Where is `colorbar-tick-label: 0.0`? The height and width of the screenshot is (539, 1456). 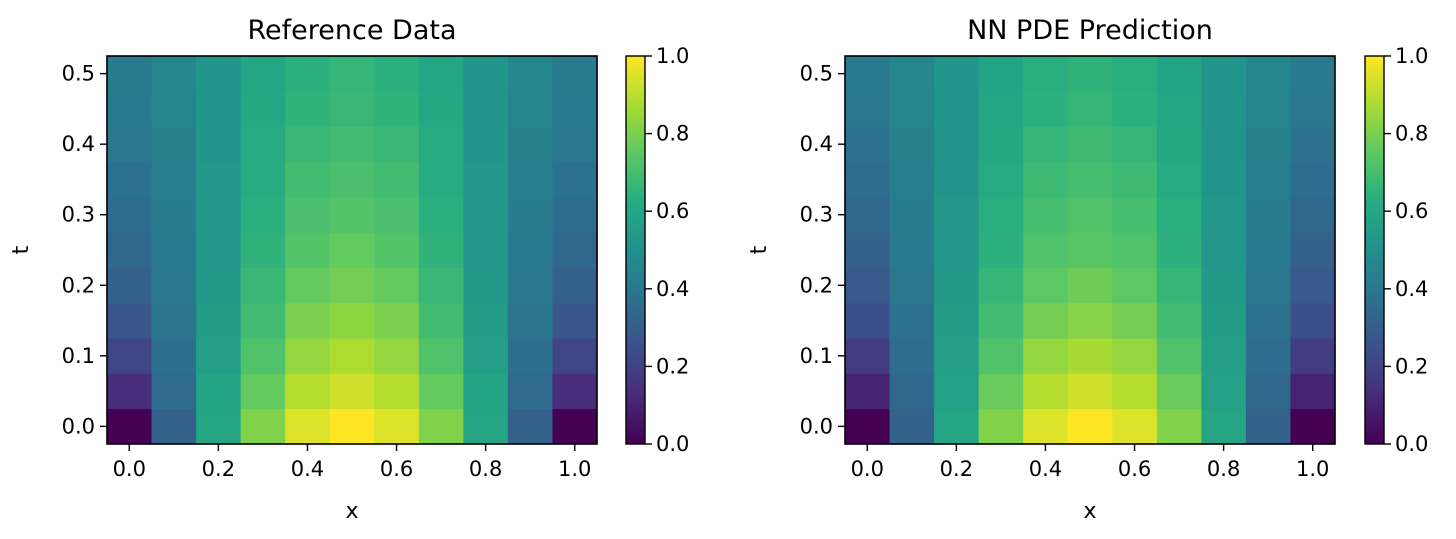
colorbar-tick-label: 0.0 is located at coordinates (672, 444).